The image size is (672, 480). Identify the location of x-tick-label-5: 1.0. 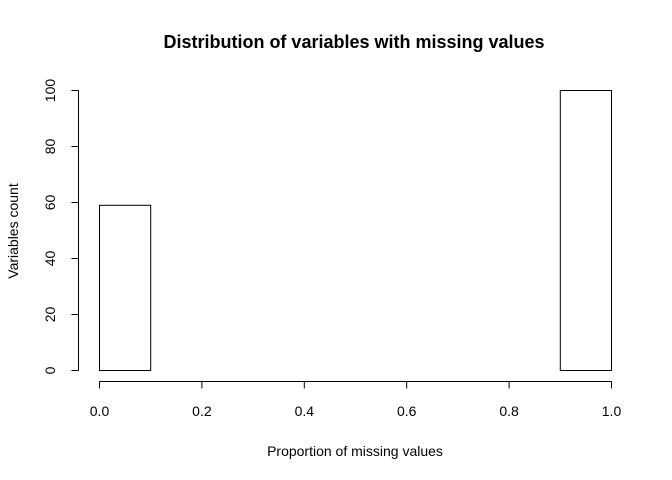
(612, 411).